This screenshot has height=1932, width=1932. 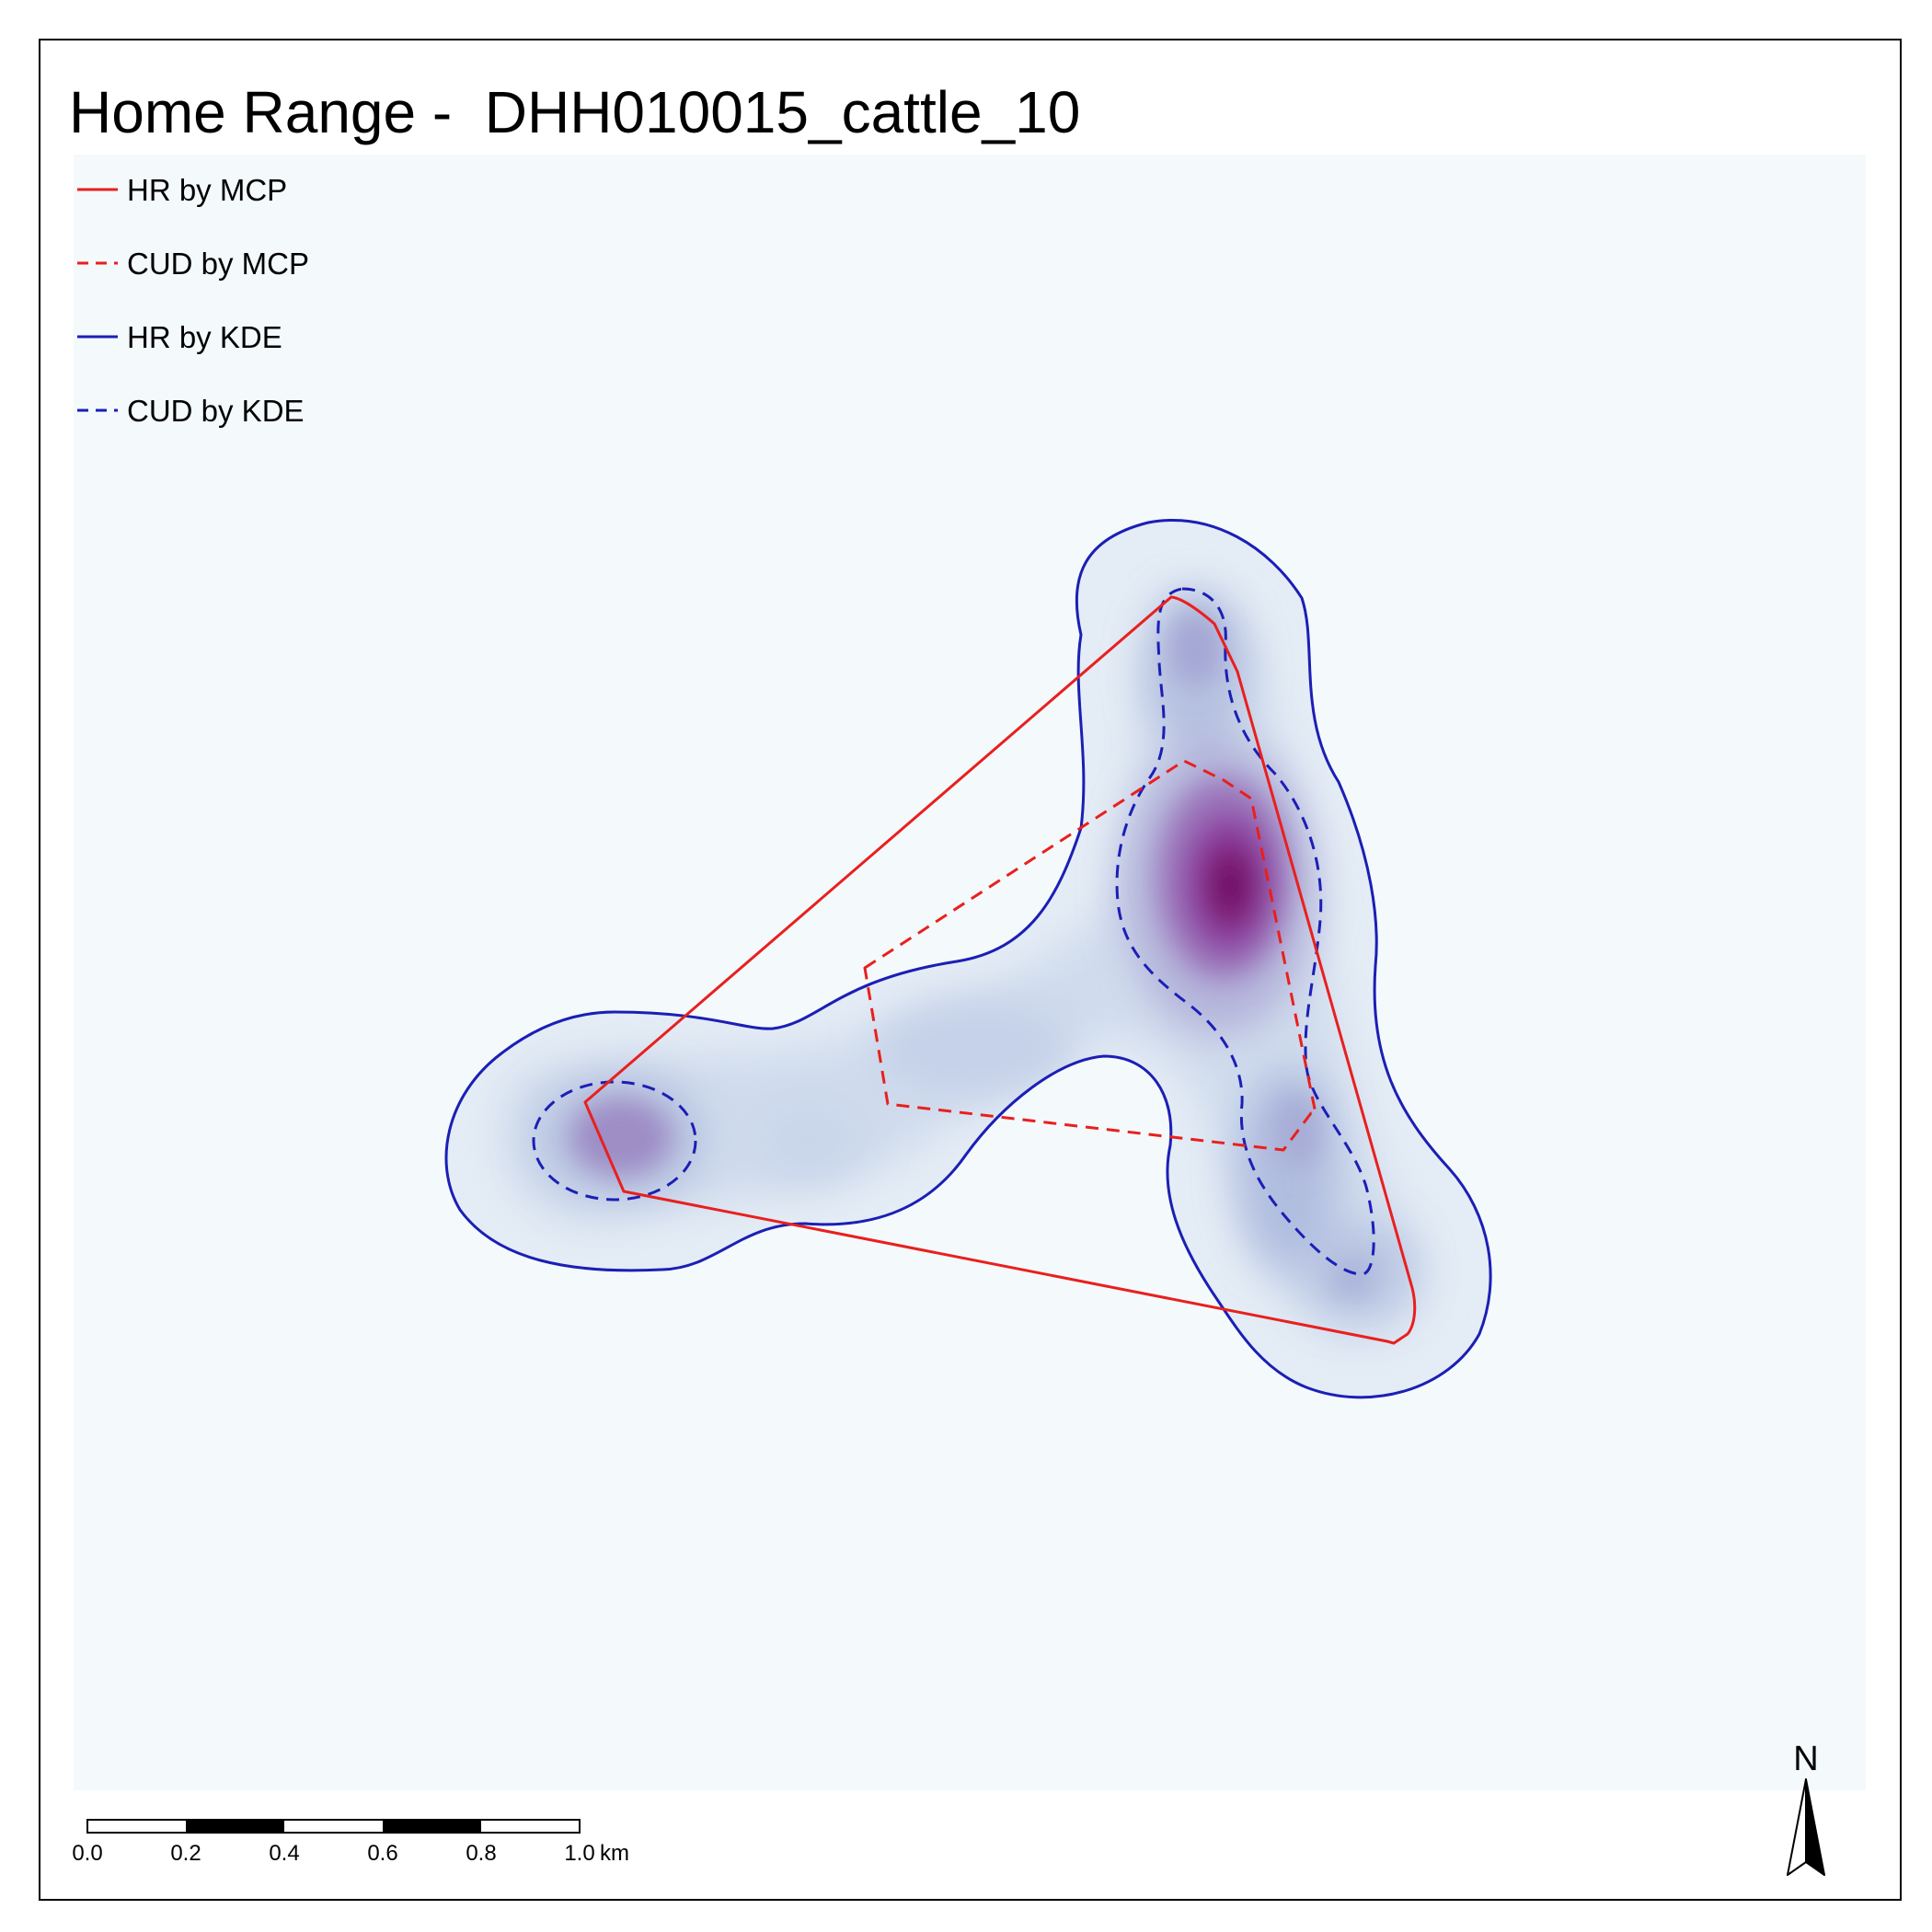 What do you see at coordinates (185, 1853) in the screenshot?
I see `scale-tick-label: 0.2` at bounding box center [185, 1853].